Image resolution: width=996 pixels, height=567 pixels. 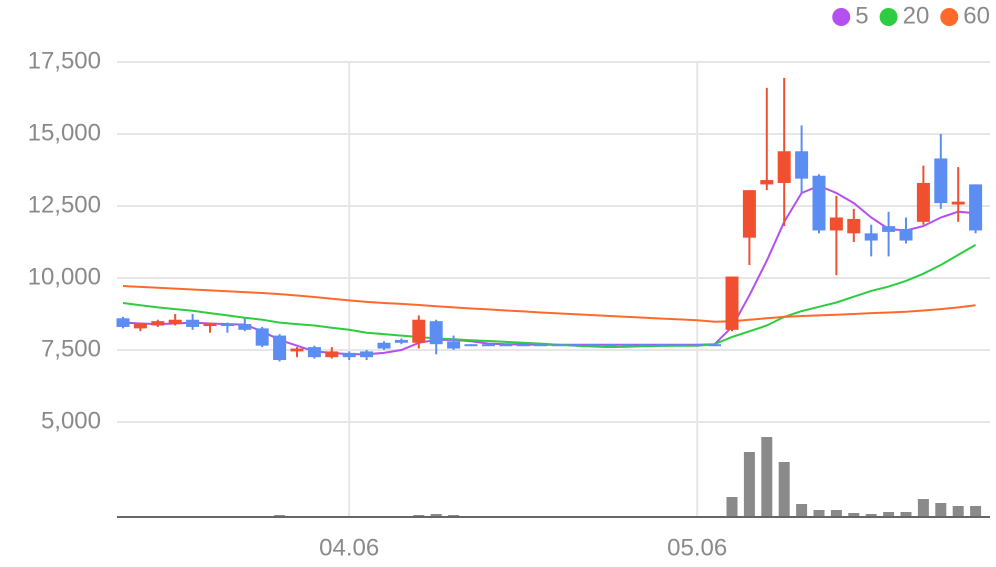 What do you see at coordinates (976, 15) in the screenshot?
I see `legend-label: 60` at bounding box center [976, 15].